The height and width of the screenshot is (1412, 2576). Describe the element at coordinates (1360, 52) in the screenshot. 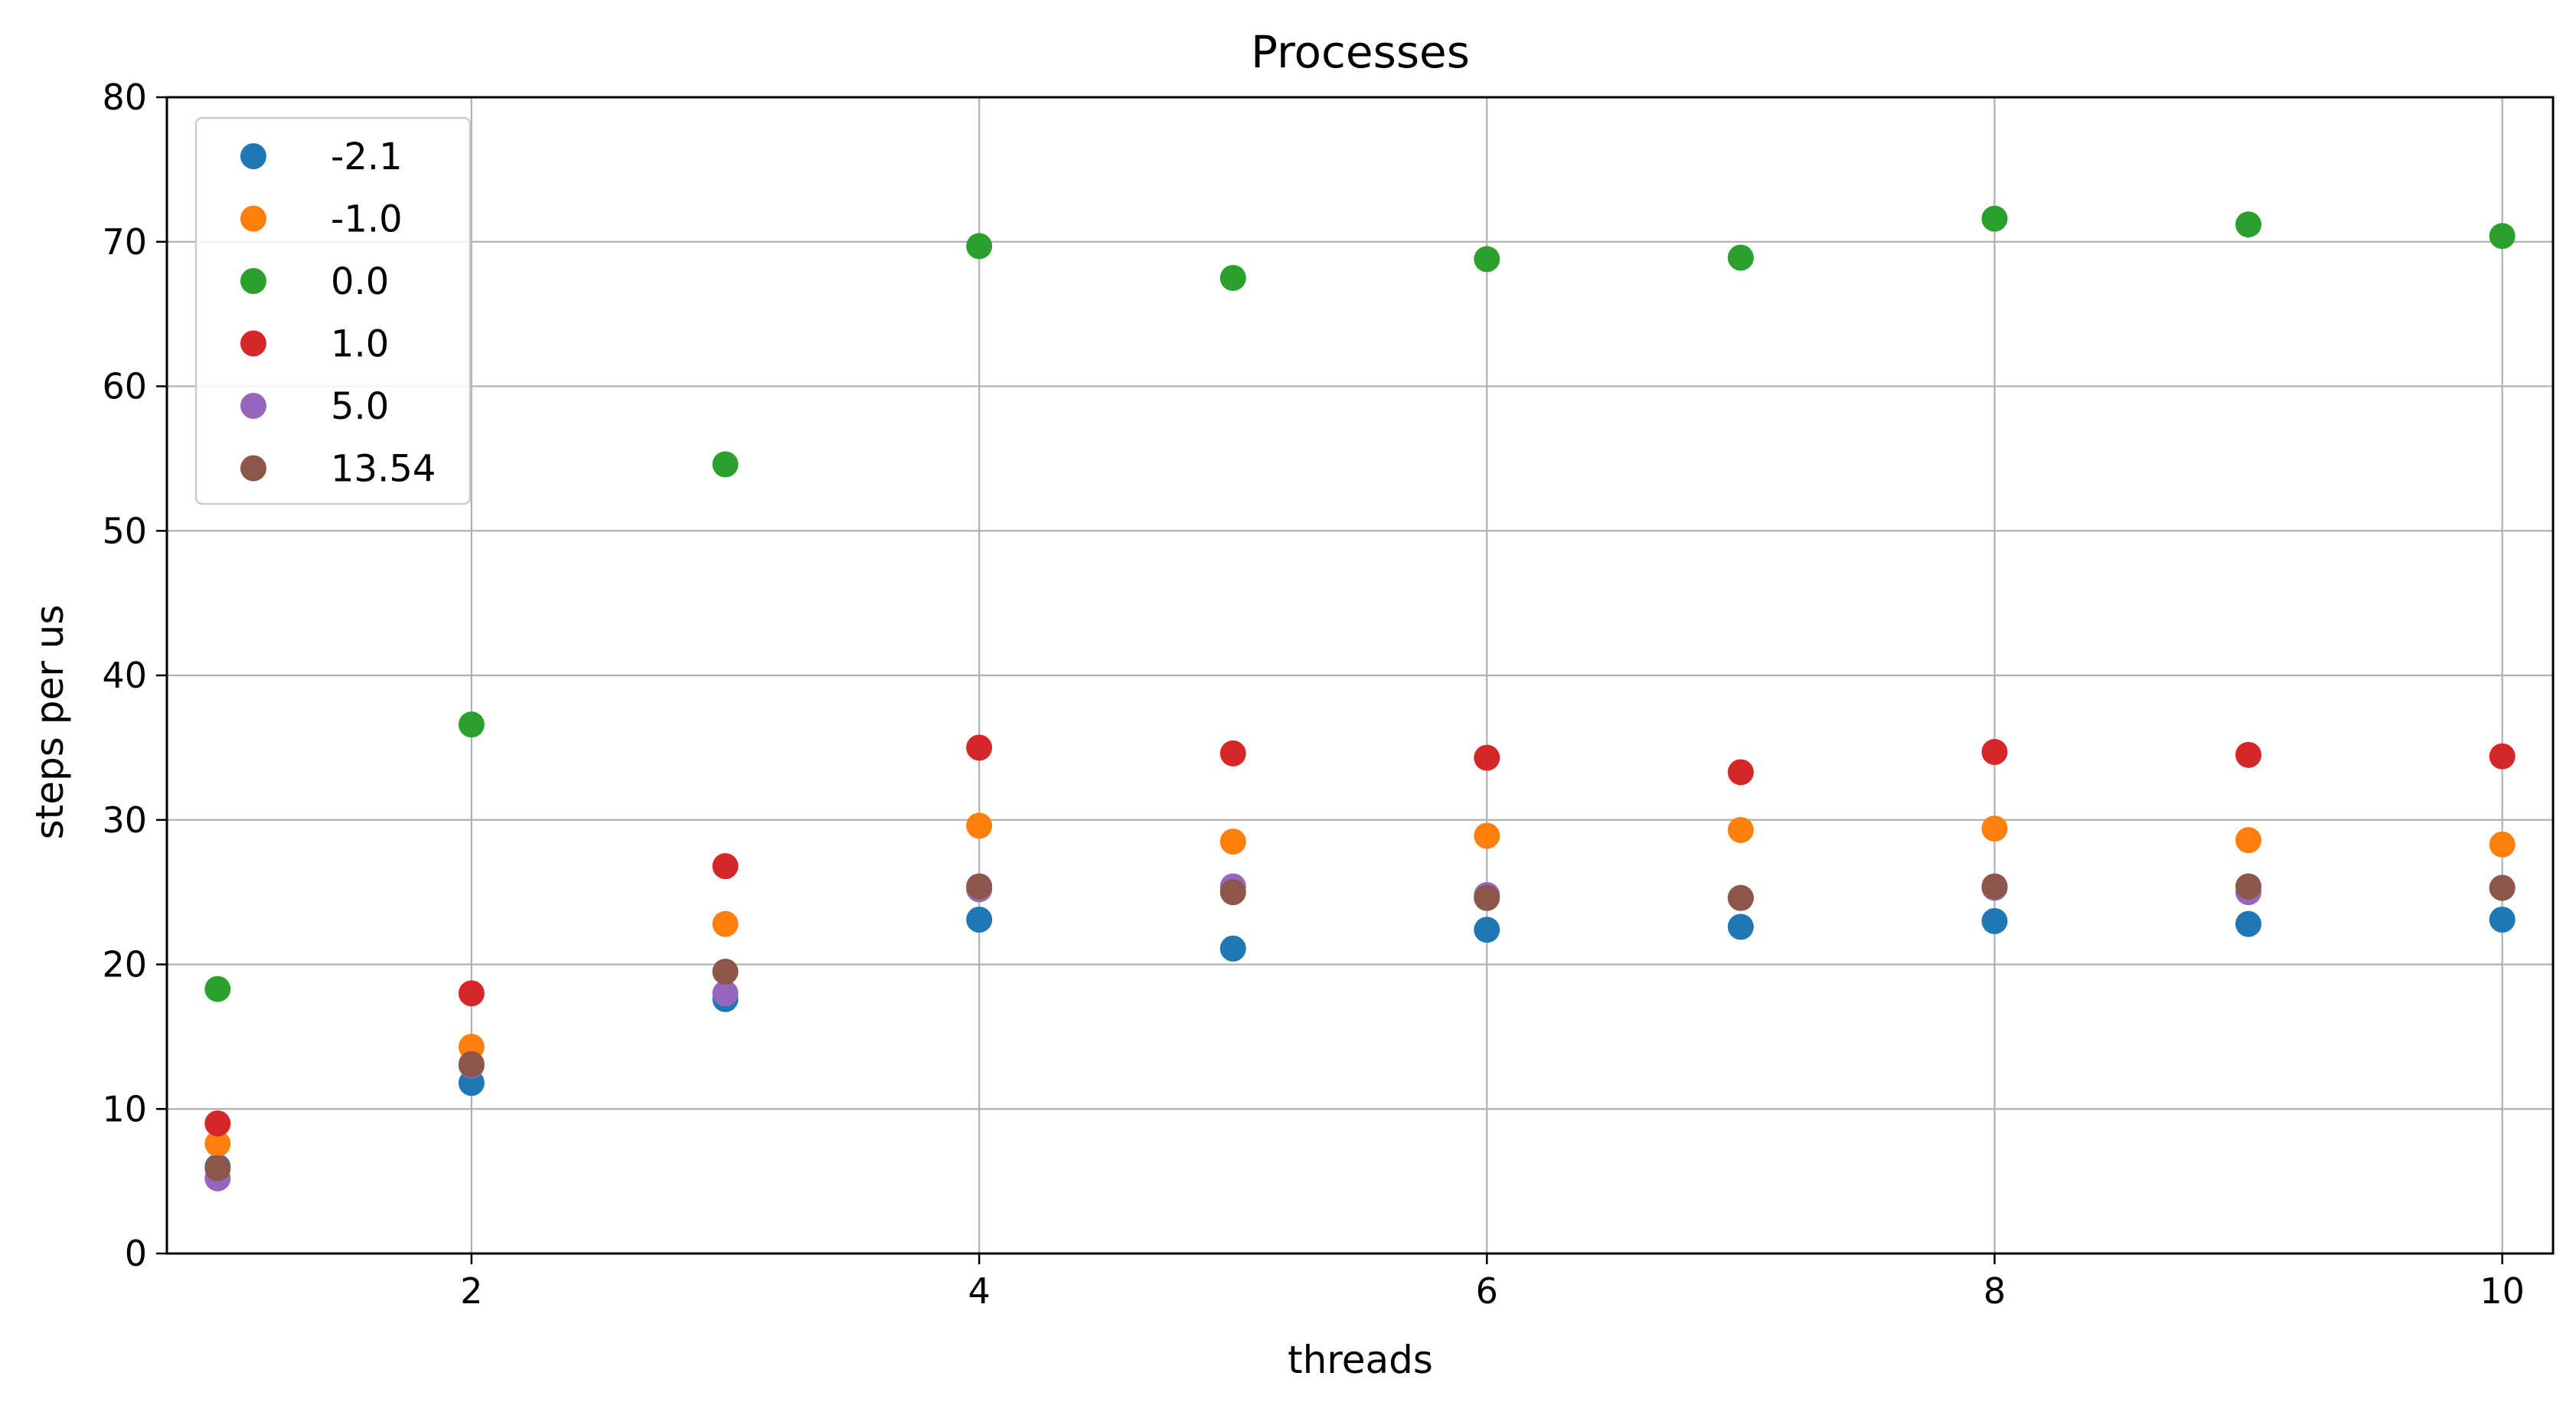

I see `chart-title: Processes` at that location.